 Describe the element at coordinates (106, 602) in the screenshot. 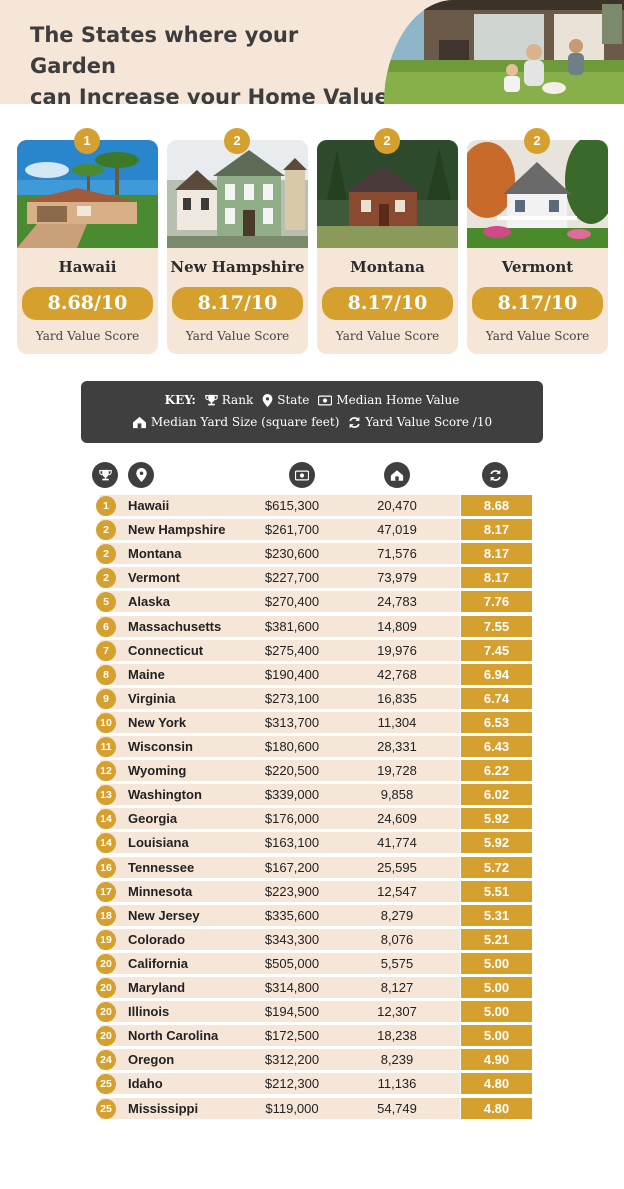

I see `rank-badge: 5` at that location.